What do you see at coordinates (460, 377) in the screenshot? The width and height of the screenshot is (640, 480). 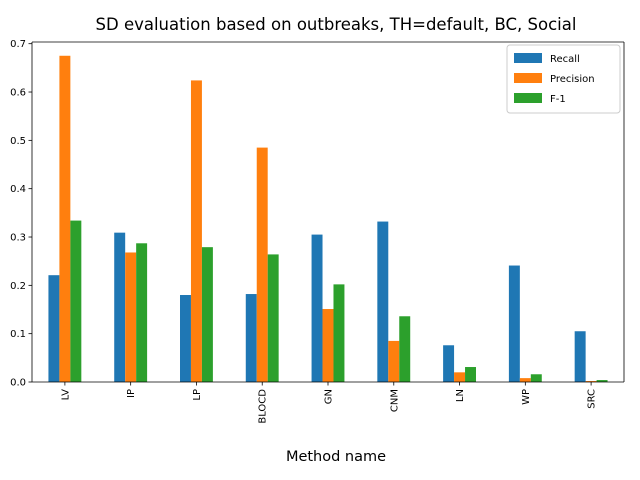 I see `bar-precision-ln` at bounding box center [460, 377].